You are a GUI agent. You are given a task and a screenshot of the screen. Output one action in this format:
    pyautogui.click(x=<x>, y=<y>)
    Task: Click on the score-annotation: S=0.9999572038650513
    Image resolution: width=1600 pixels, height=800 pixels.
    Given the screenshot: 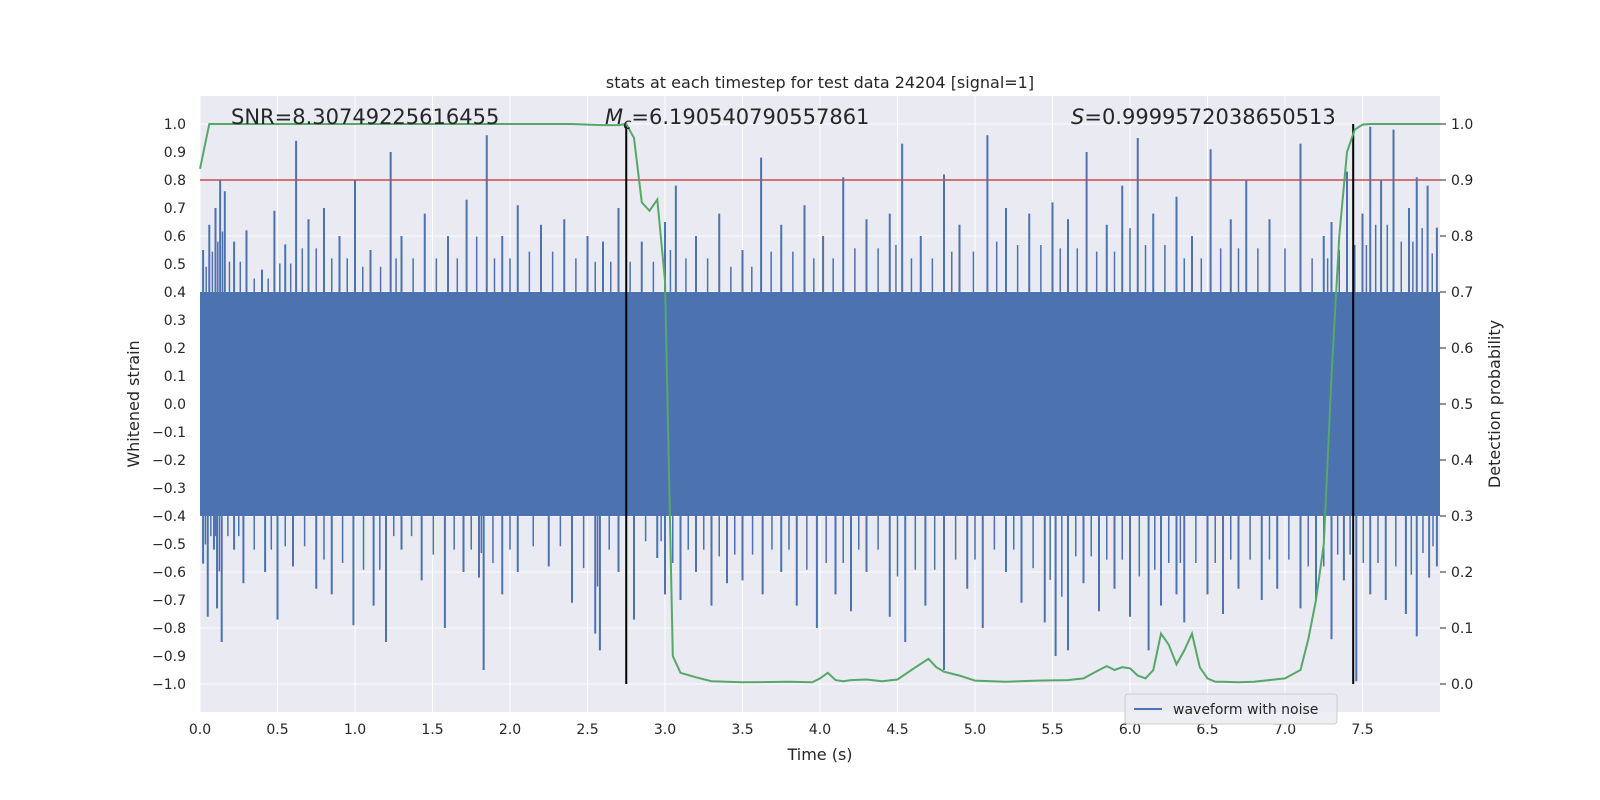 What is the action you would take?
    pyautogui.click(x=1203, y=117)
    